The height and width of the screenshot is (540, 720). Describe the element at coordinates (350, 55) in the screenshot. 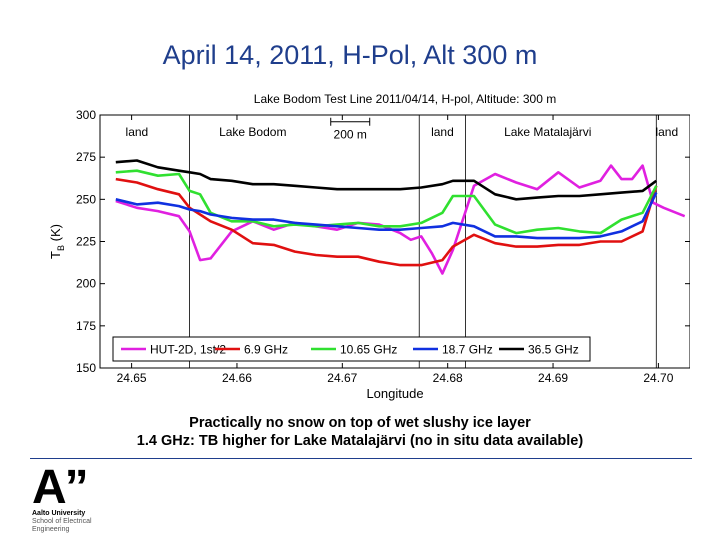

I see `slide-title: April 14, 2011, H-Pol, Alt 300 m` at that location.